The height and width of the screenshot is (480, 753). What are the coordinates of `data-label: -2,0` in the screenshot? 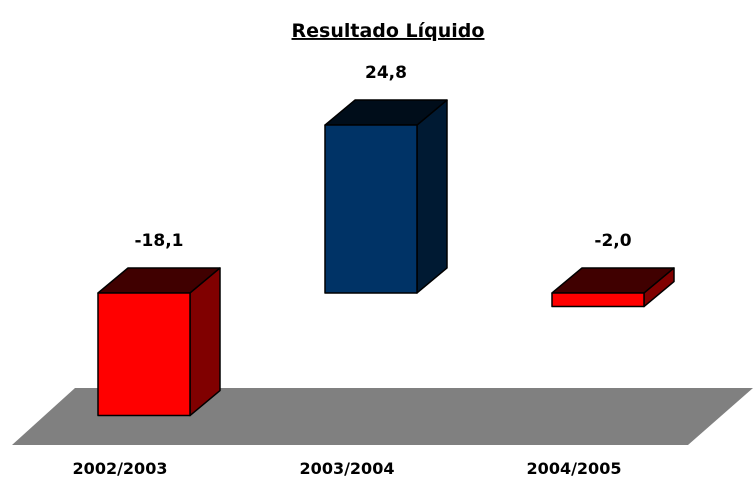 It's located at (612, 241).